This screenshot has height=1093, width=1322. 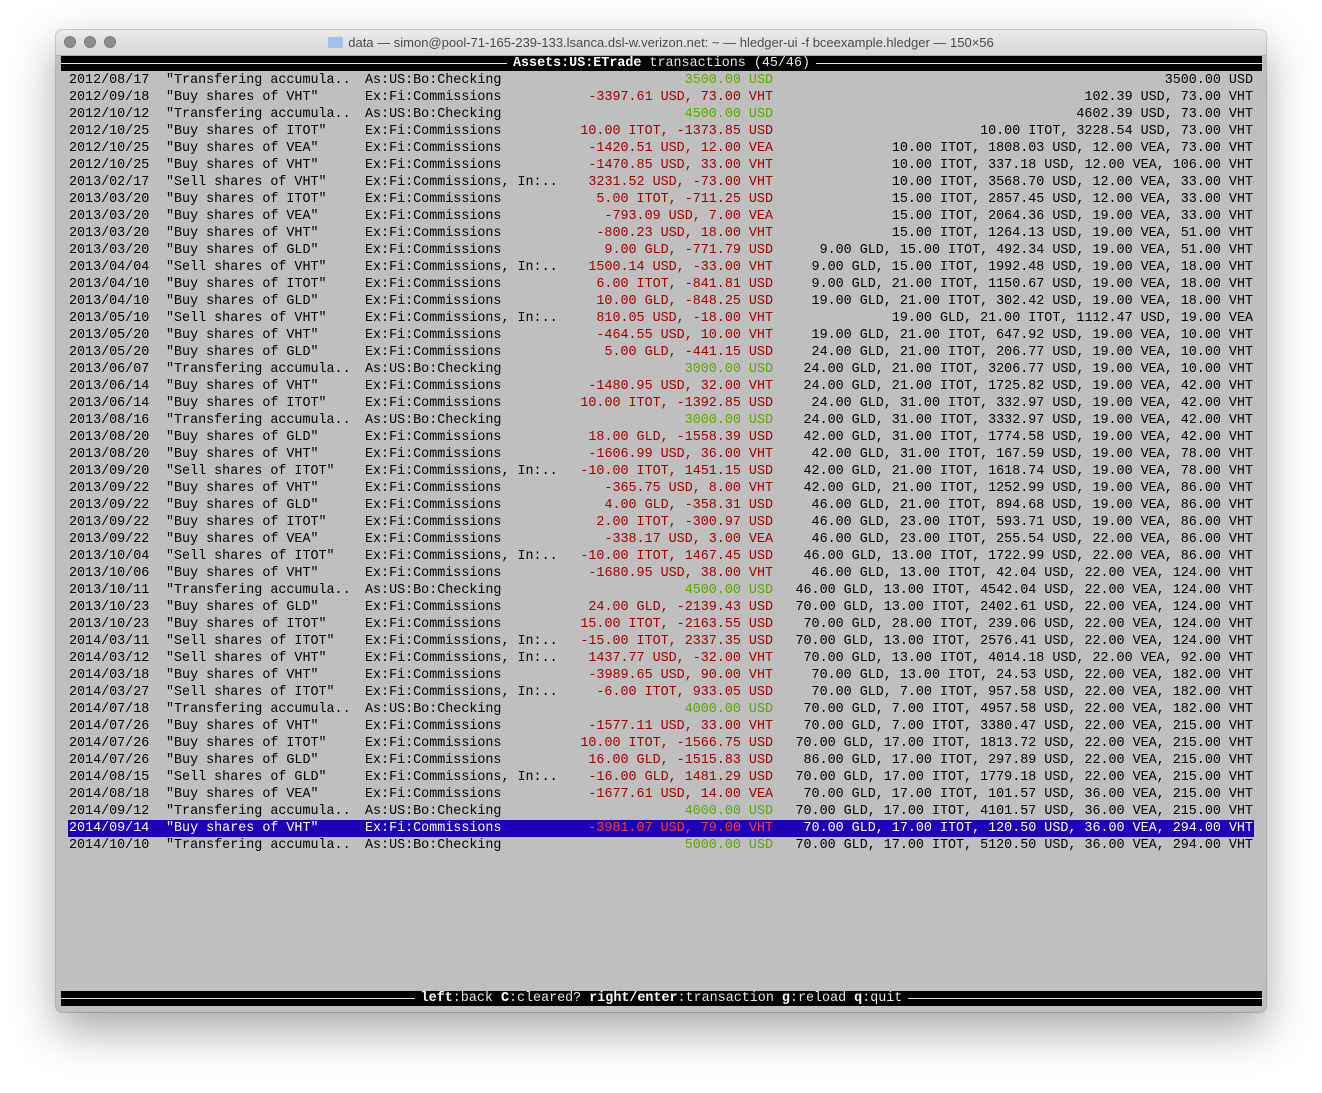 What do you see at coordinates (242, 165) in the screenshot?
I see `transaction-description: "Buy shares of VHT"` at bounding box center [242, 165].